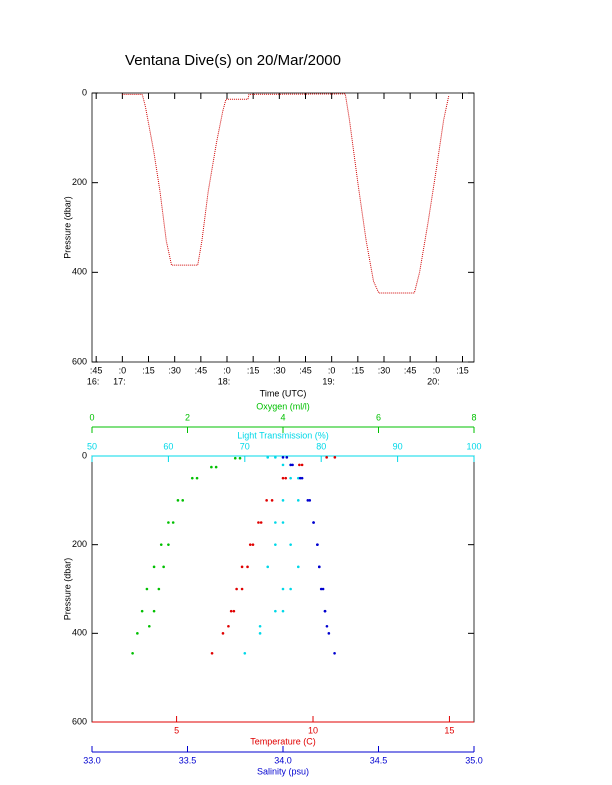 The height and width of the screenshot is (785, 612). What do you see at coordinates (474, 760) in the screenshot?
I see `x-tick-label: 35.0` at bounding box center [474, 760].